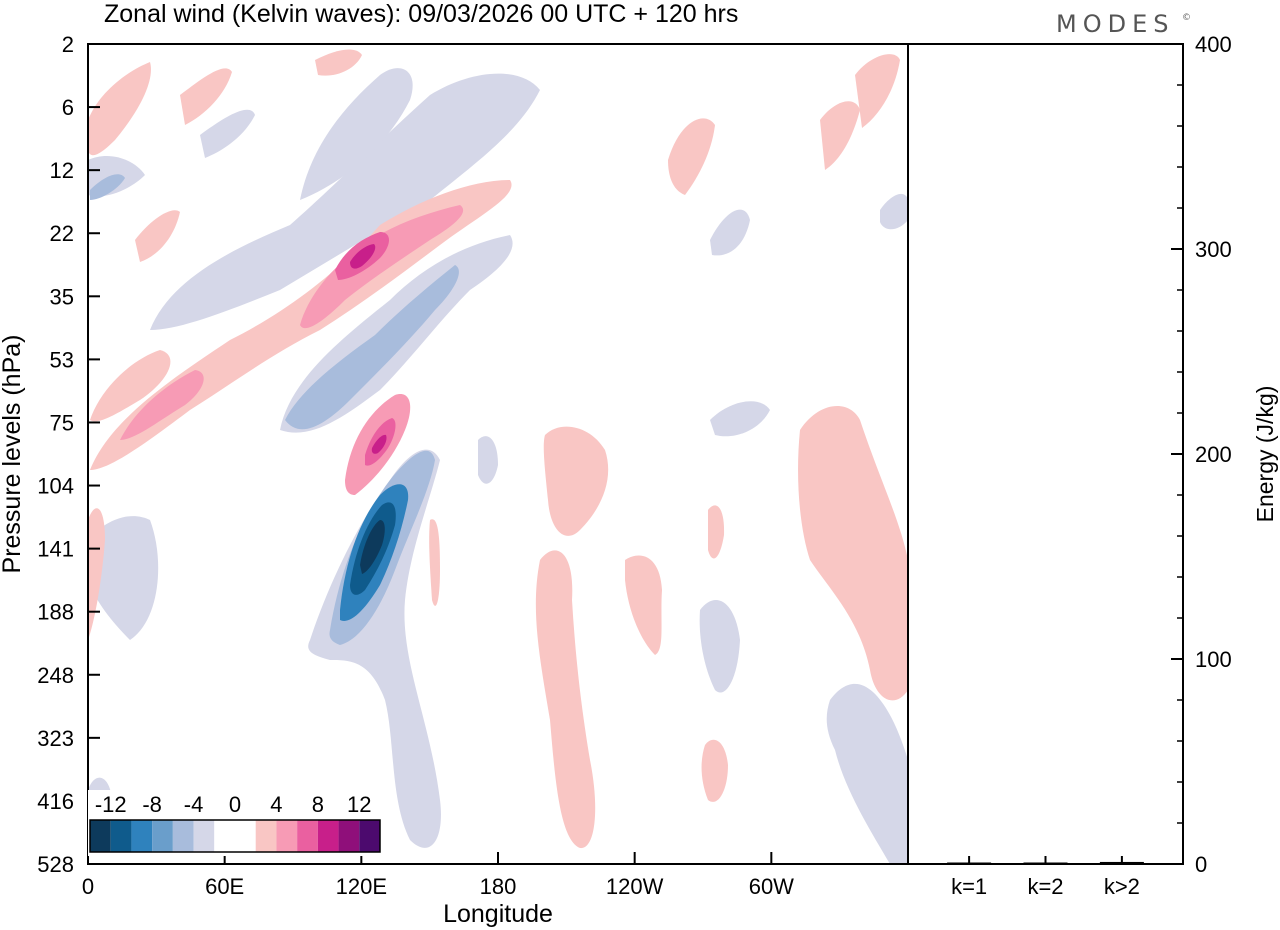  What do you see at coordinates (111, 804) in the screenshot?
I see `colorbar-label: -12` at bounding box center [111, 804].